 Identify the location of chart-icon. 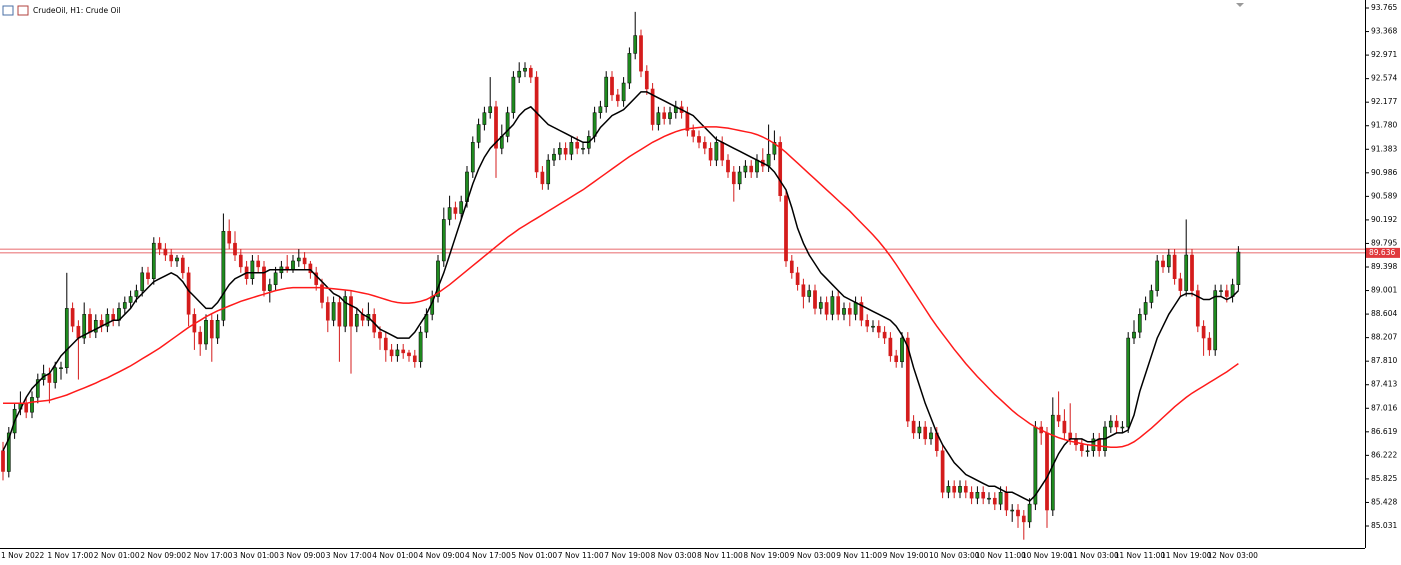
(23, 10).